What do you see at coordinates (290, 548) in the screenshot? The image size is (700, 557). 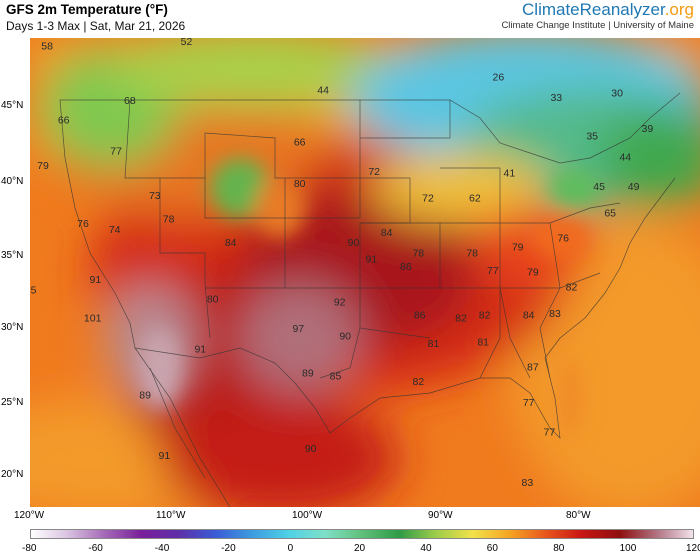 I see `colorbar-tick-label: 0` at bounding box center [290, 548].